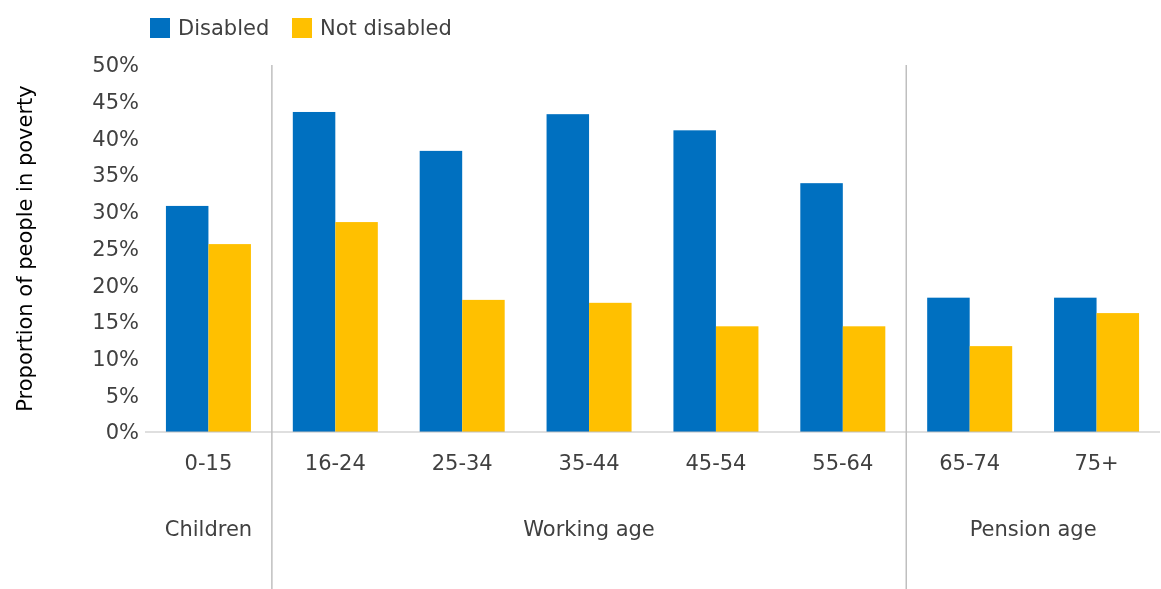 Image resolution: width=1161 pixels, height=589 pixels. I want to click on y-tick-label: 35%, so click(115, 175).